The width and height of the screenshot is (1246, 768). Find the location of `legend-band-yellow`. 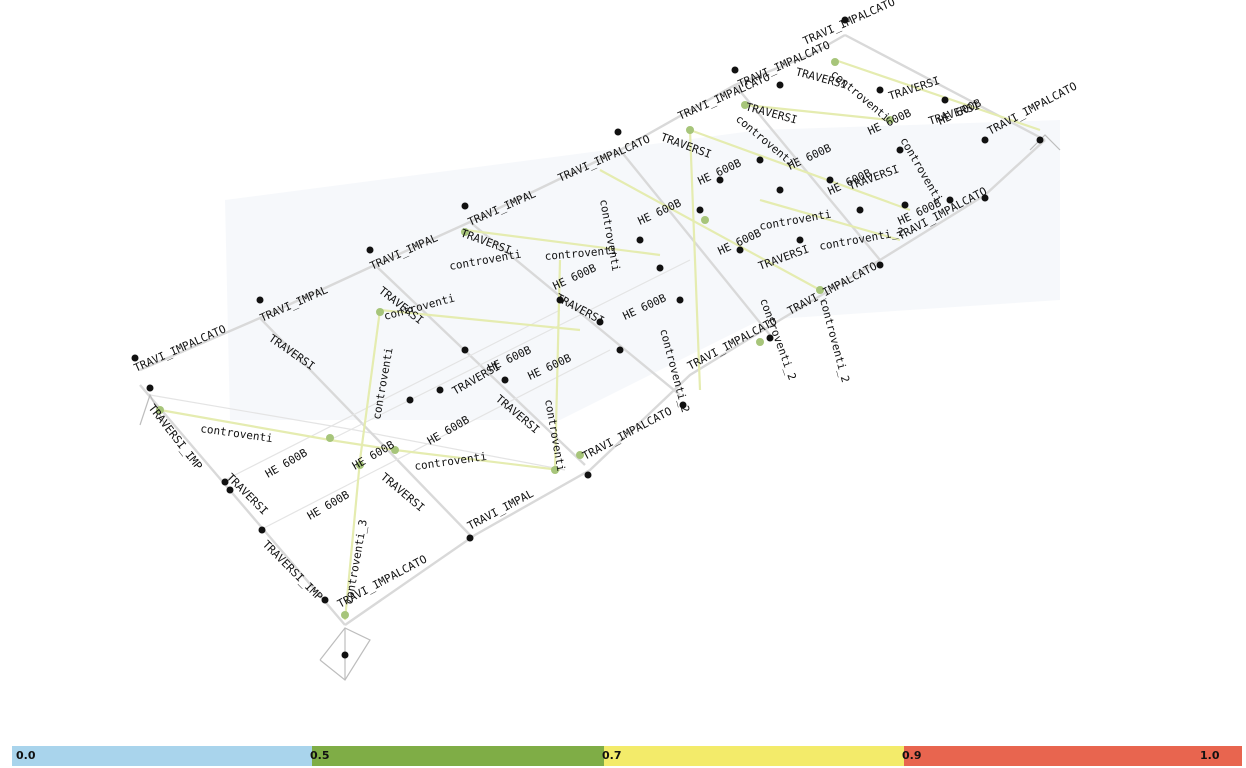

legend-band-yellow is located at coordinates (754, 756).